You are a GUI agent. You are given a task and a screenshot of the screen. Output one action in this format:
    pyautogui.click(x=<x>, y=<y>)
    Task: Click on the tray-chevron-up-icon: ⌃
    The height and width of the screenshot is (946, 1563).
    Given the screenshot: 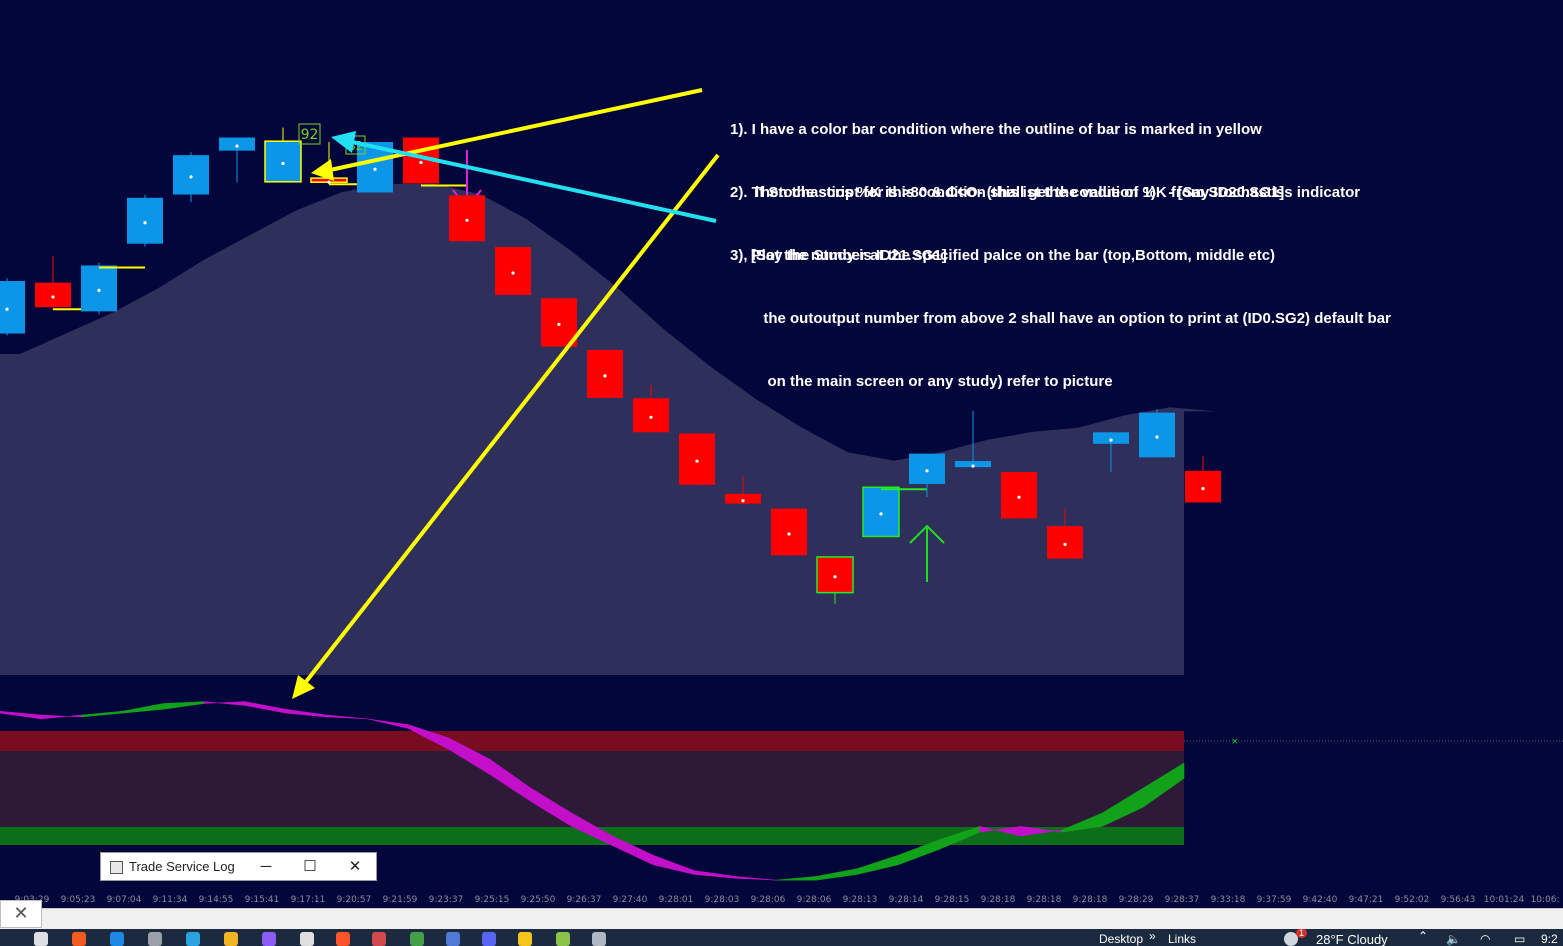 What is the action you would take?
    pyautogui.click(x=1423, y=936)
    